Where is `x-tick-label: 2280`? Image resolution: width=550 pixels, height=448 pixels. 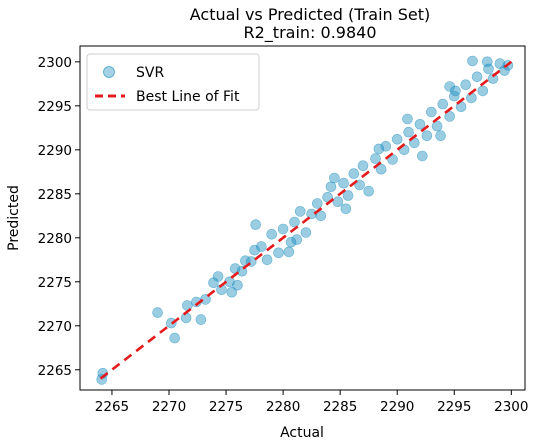
x-tick-label: 2280 is located at coordinates (283, 407).